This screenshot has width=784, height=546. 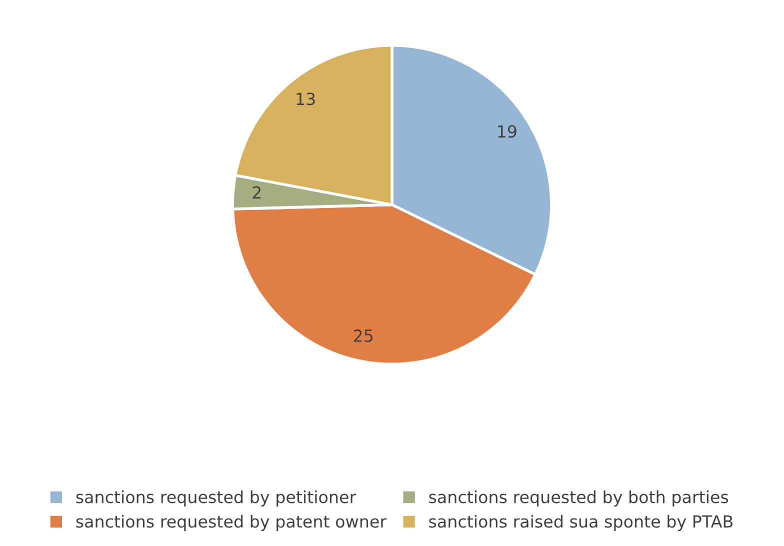 What do you see at coordinates (216, 498) in the screenshot?
I see `legend-label: sanctions requested by petitioner` at bounding box center [216, 498].